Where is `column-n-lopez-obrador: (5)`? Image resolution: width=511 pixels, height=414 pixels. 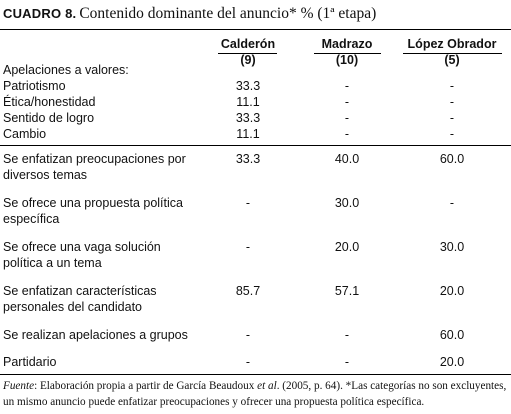 column-n-lopez-obrador: (5) is located at coordinates (452, 60).